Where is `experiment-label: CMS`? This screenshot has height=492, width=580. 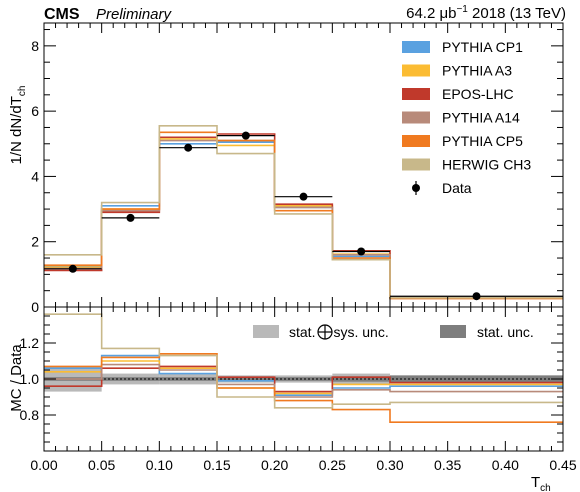
experiment-label: CMS is located at coordinates (62, 14).